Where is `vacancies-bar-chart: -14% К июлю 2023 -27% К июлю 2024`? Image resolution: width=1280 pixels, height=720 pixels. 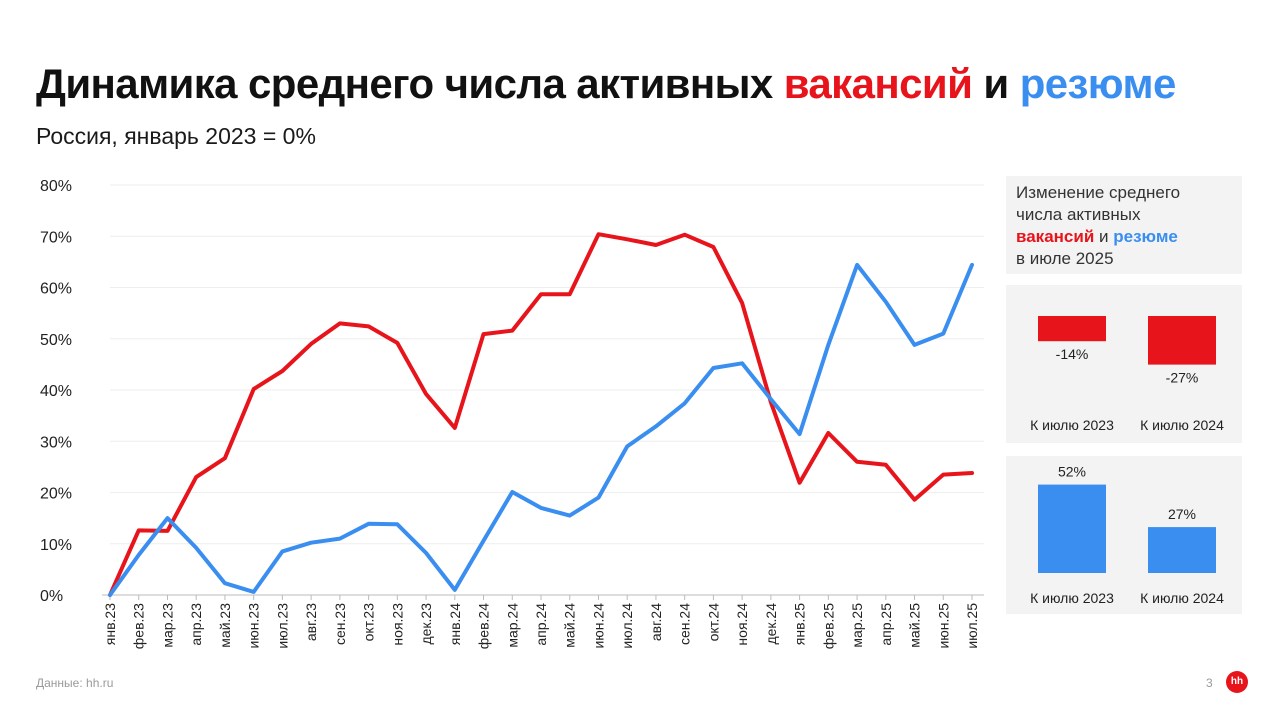
vacancies-bar-chart: -14% К июлю 2023 -27% К июлю 2024 is located at coordinates (1127, 374).